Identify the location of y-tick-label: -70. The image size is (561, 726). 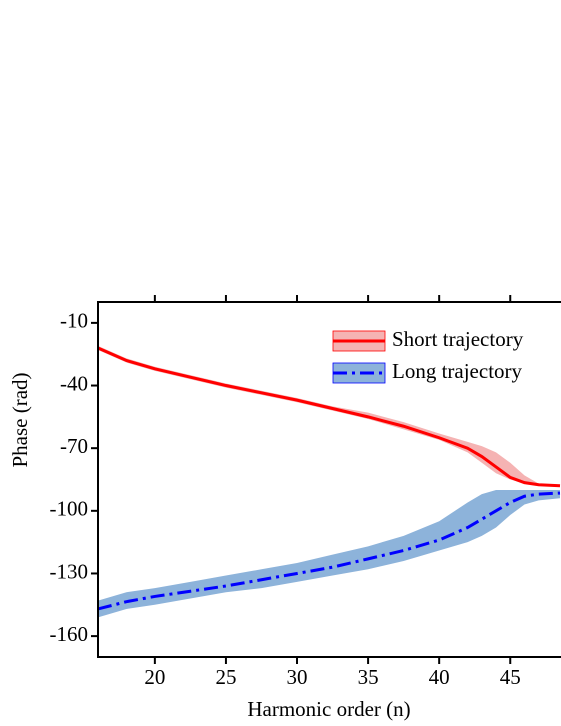
(74, 446).